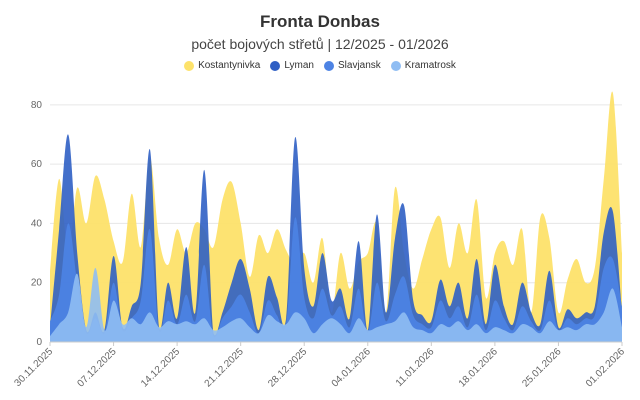 This screenshot has height=400, width=640. I want to click on y-tick-label: 40, so click(37, 223).